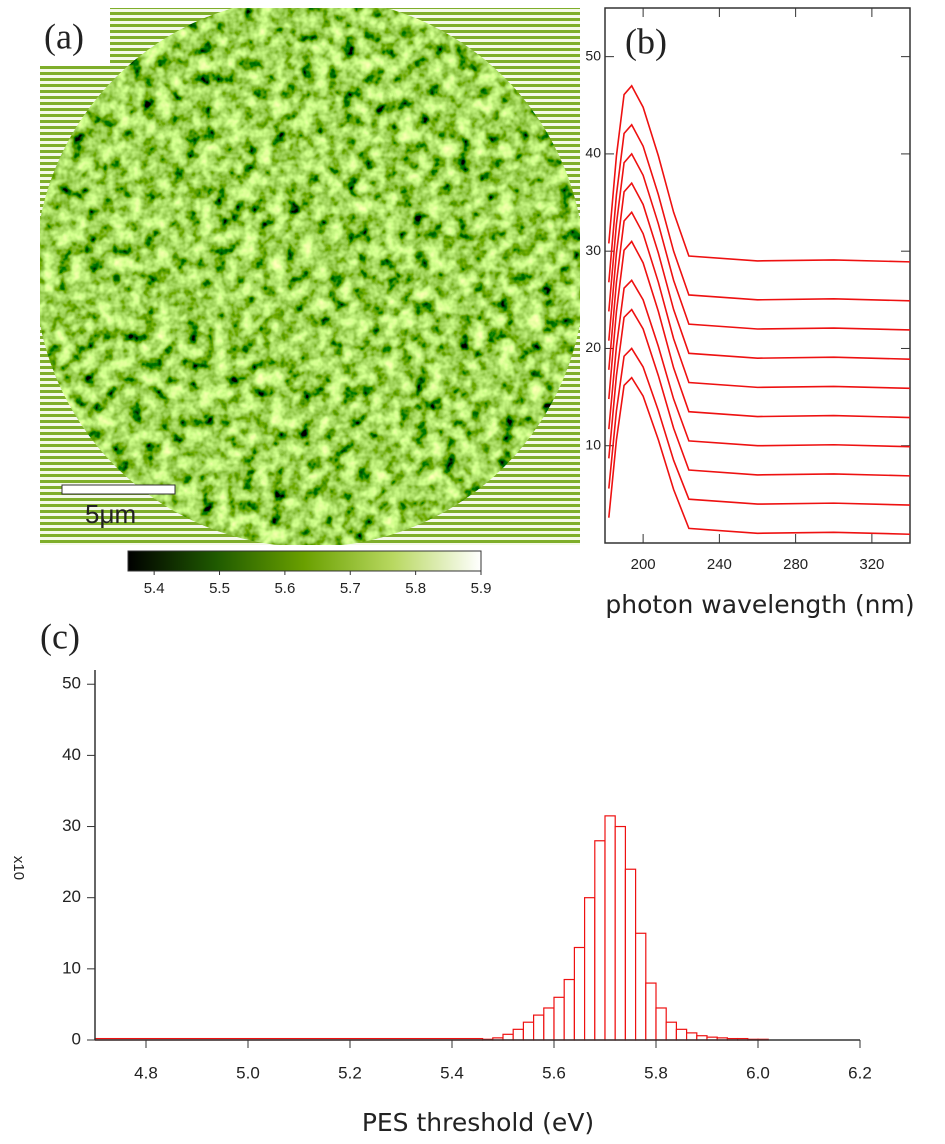 The height and width of the screenshot is (1144, 945). Describe the element at coordinates (481, 588) in the screenshot. I see `colorbar-tick-label: 5.9` at that location.